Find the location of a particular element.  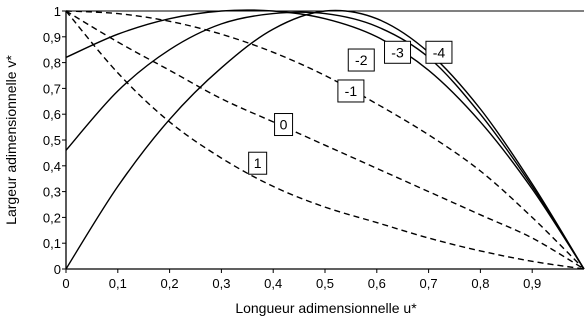

y-tick-label: 0,4 is located at coordinates (52, 166).